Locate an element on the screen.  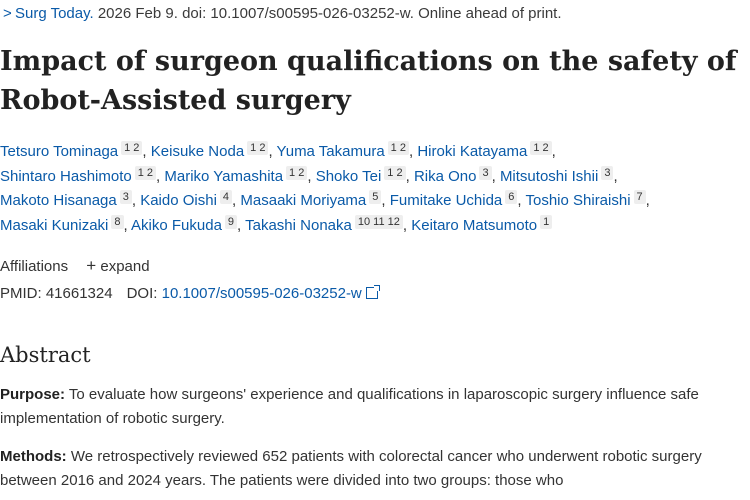
author-link: Shoko Tei is located at coordinates (348, 176).